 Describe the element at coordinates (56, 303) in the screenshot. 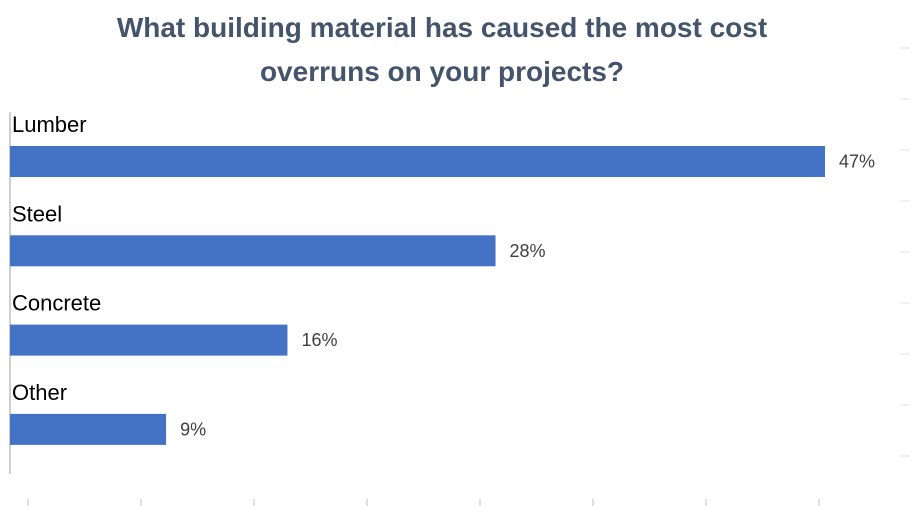

I see `category-label: Concrete` at that location.